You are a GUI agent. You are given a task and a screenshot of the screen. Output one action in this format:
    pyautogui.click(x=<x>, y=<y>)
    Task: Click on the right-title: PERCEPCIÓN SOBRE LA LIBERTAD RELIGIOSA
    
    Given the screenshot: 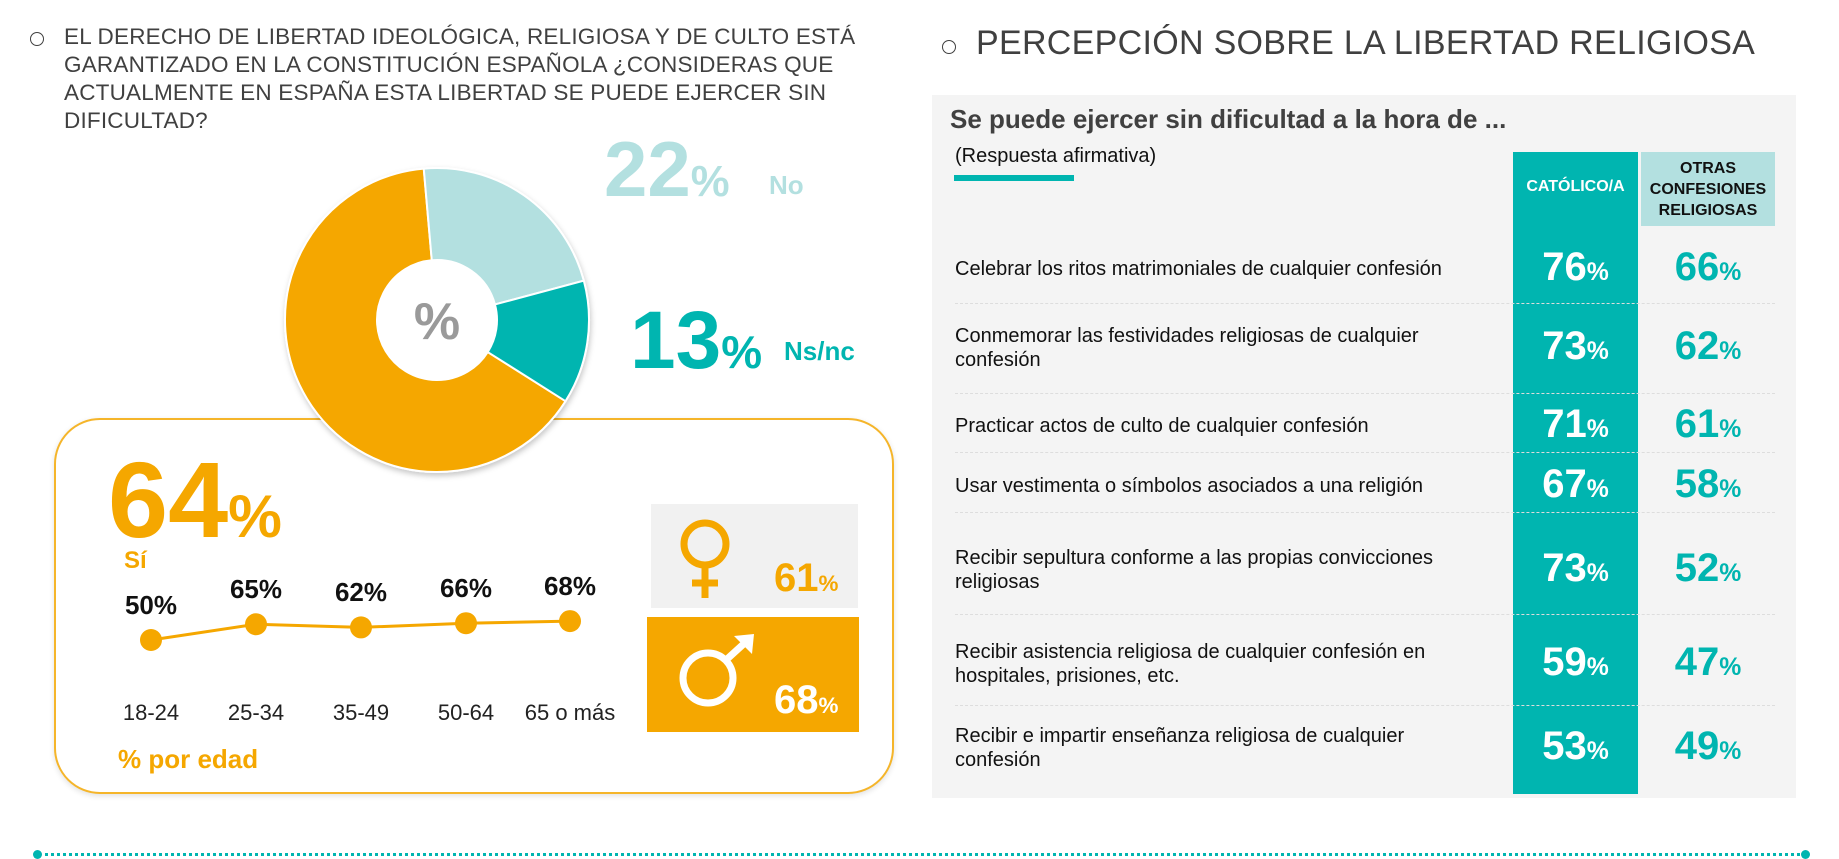 What is the action you would take?
    pyautogui.click(x=1366, y=43)
    